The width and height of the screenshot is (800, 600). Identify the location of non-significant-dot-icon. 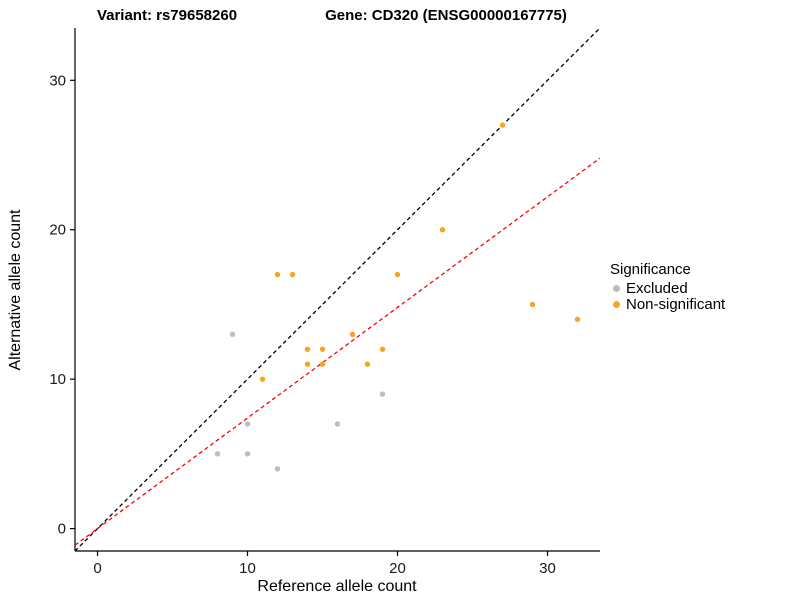
(616, 304).